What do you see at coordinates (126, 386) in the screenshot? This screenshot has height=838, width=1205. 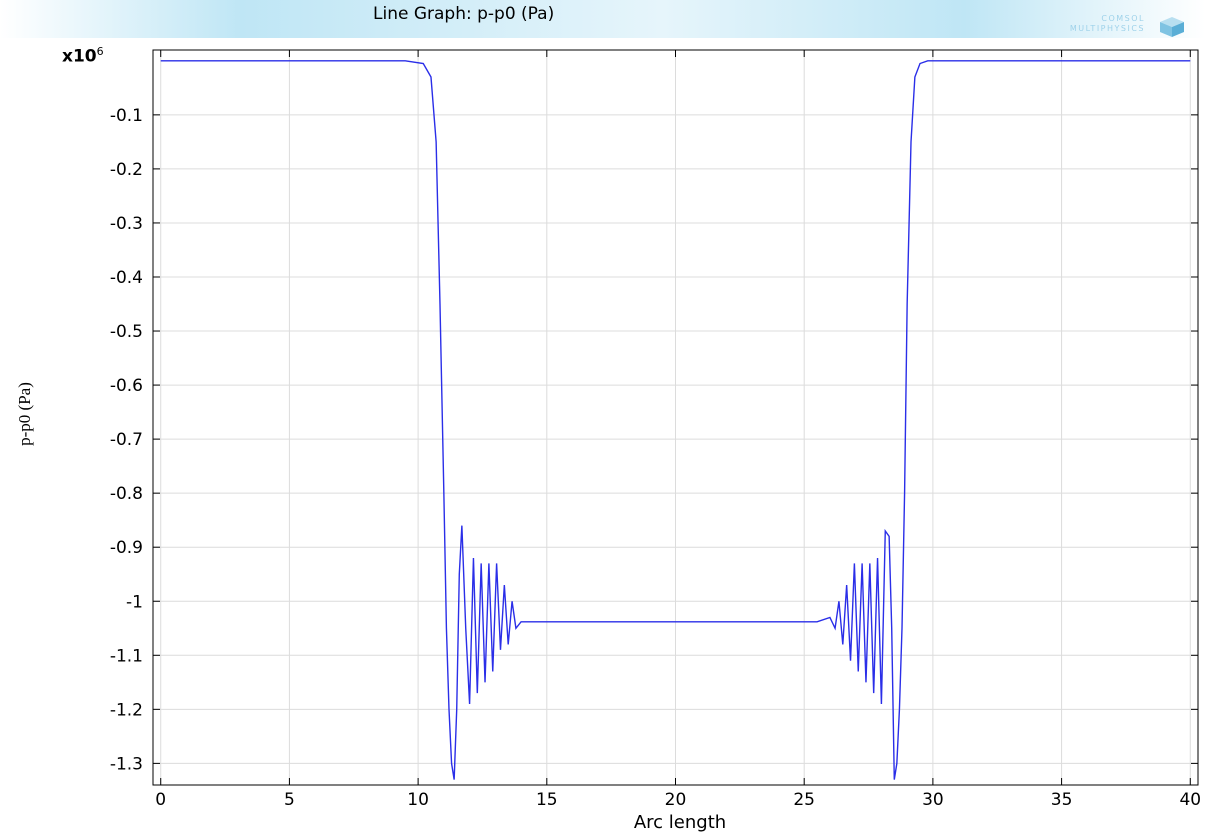 I see `y-tick-label: -0.6` at bounding box center [126, 386].